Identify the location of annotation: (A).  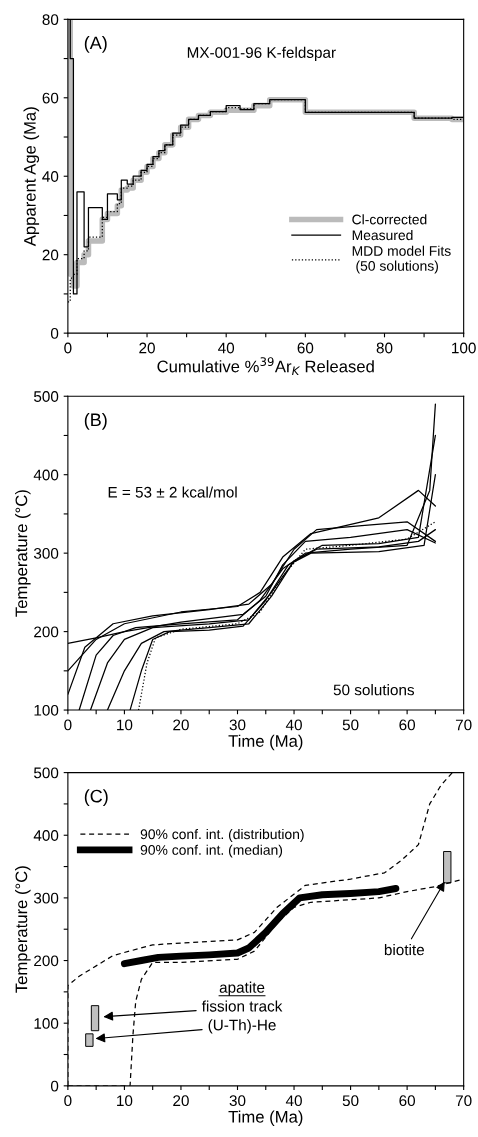
(95, 44).